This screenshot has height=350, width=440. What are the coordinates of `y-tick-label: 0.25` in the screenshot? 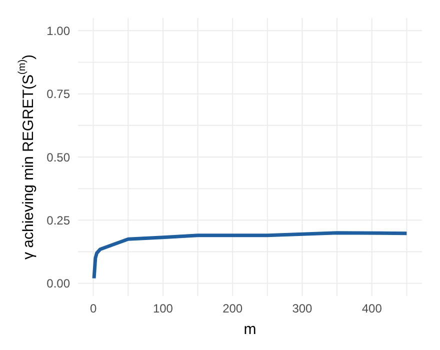 It's located at (58, 220).